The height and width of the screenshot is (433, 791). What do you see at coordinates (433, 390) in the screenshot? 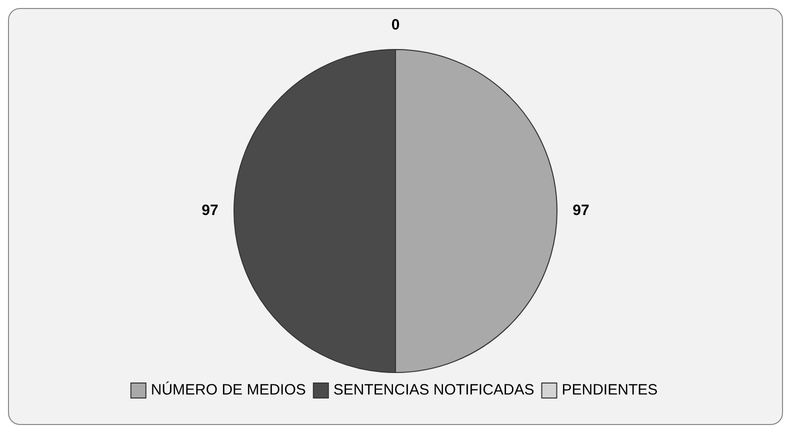
I see `legend-label: SENTENCIAS NOTIFICADAS` at bounding box center [433, 390].